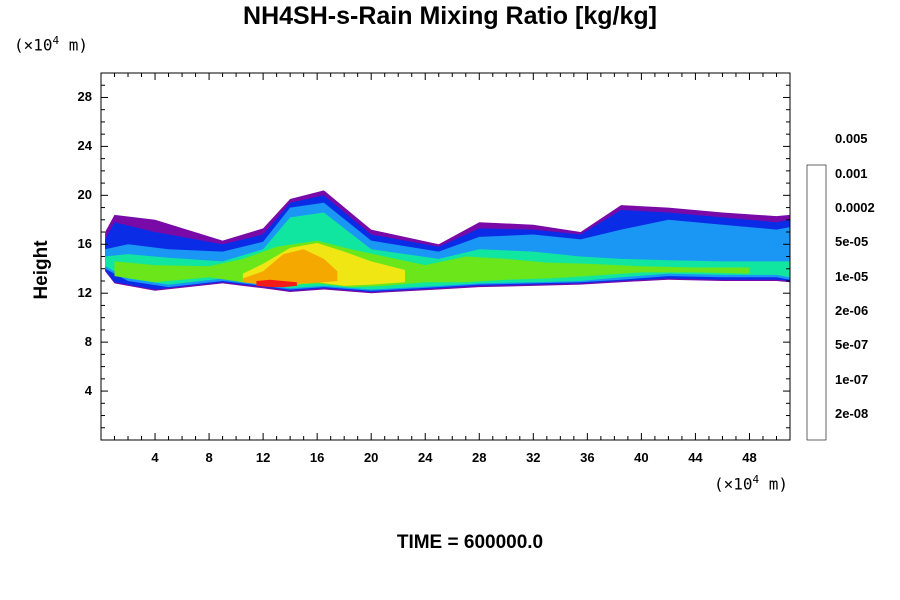 The width and height of the screenshot is (900, 600). Describe the element at coordinates (88, 391) in the screenshot. I see `y-tick-label: 4` at that location.